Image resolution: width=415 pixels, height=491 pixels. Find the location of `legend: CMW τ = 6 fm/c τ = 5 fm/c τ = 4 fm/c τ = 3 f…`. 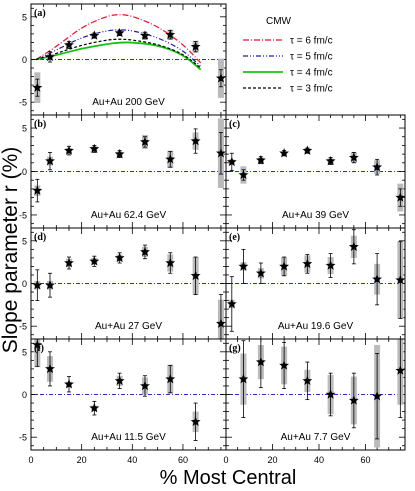

legend: CMW τ = 6 fm/c τ = 5 fm/c τ = 4 fm/c τ = 3 f… is located at coordinates (288, 55).